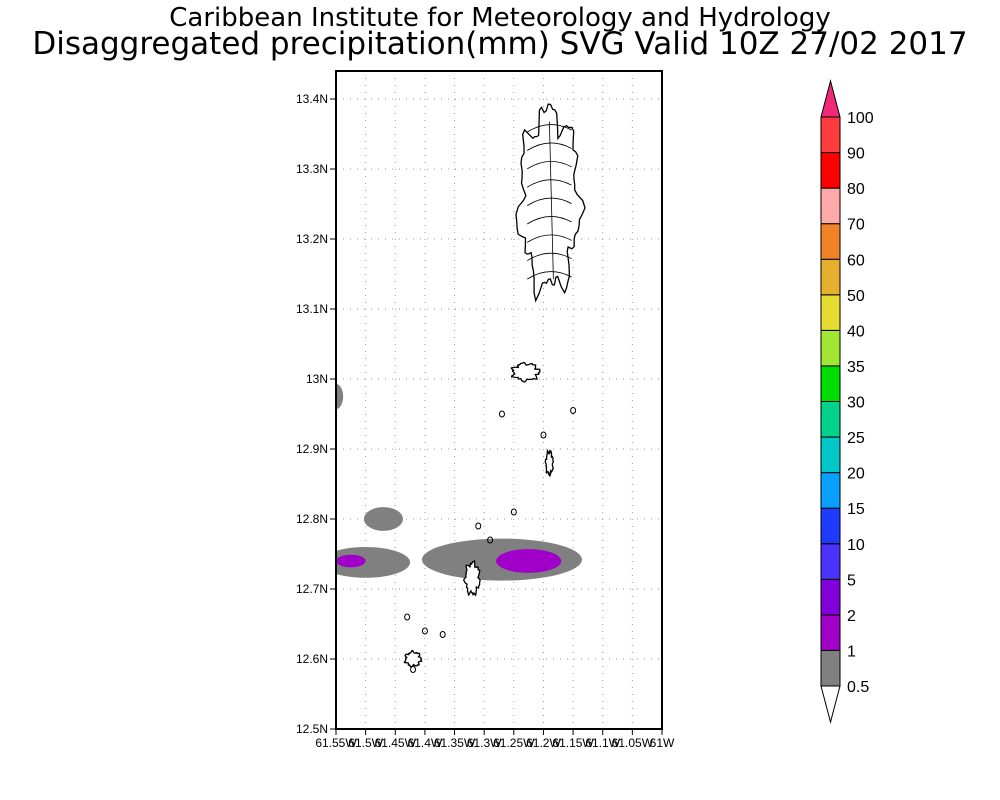 Image resolution: width=1000 pixels, height=800 pixels. I want to click on island-st-vincent, so click(550, 203).